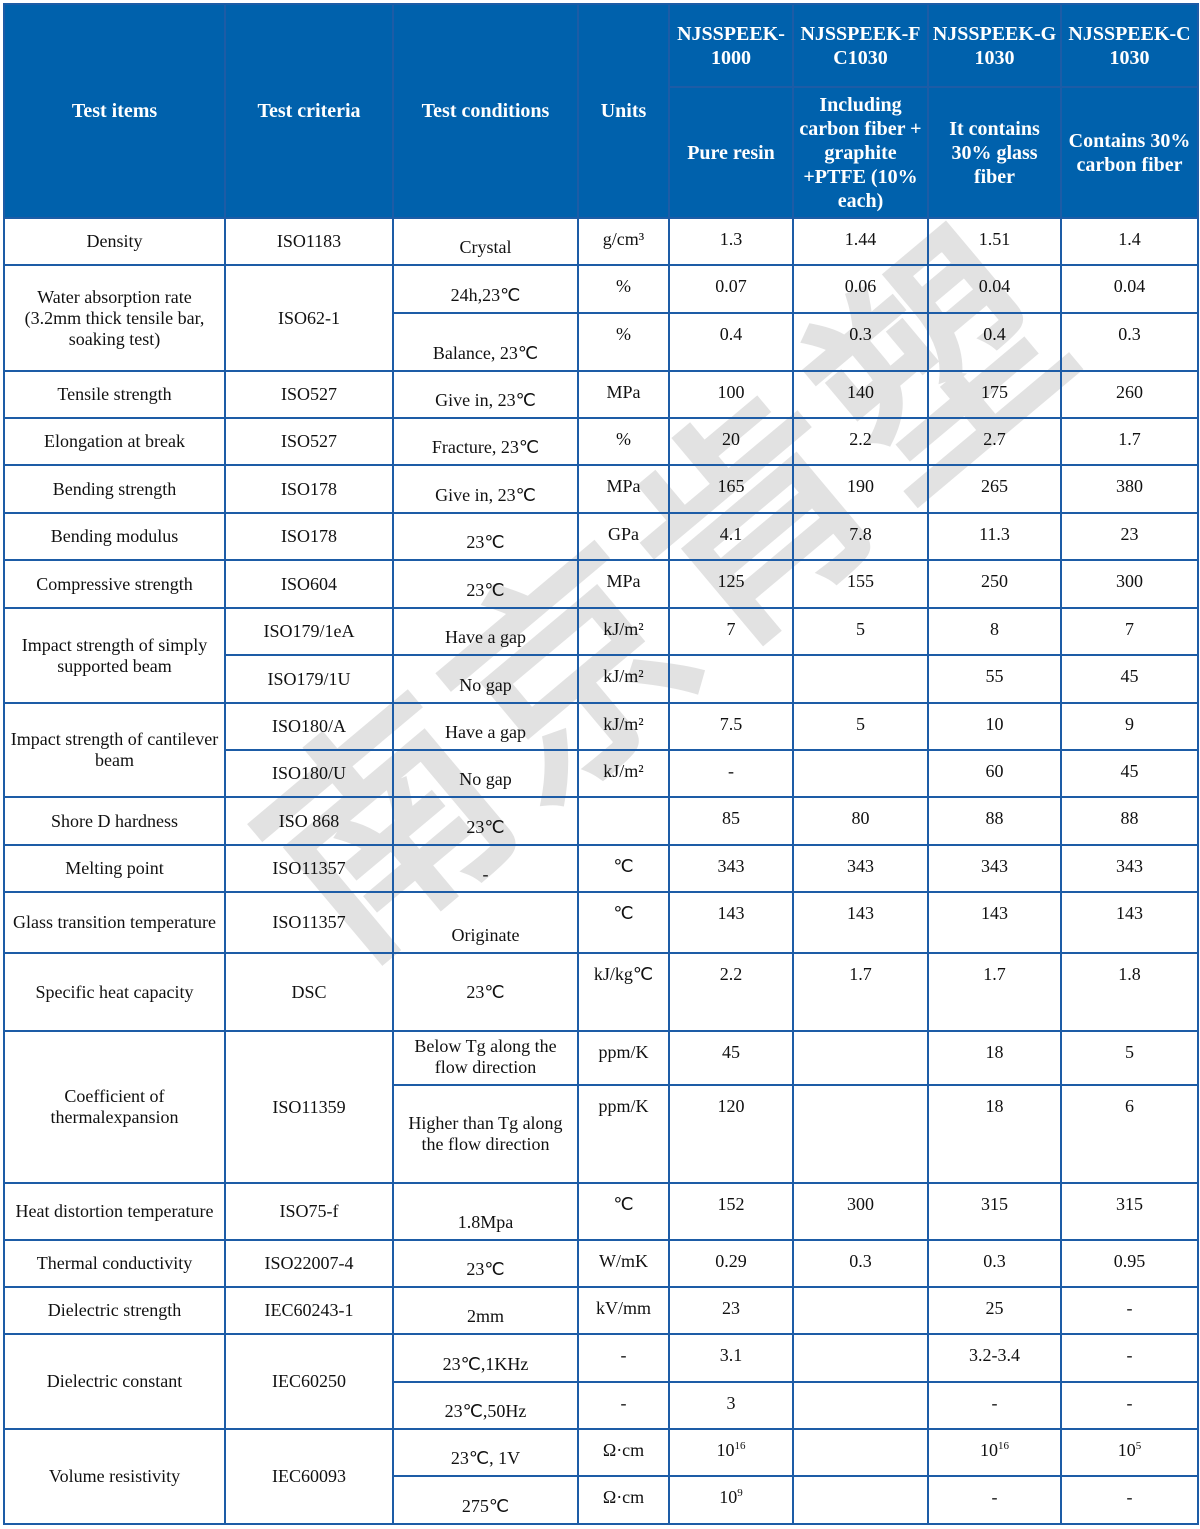 The image size is (1200, 1529). Describe the element at coordinates (860, 45) in the screenshot. I see `header-product-name: NJSSPEEK-FC1030` at that location.